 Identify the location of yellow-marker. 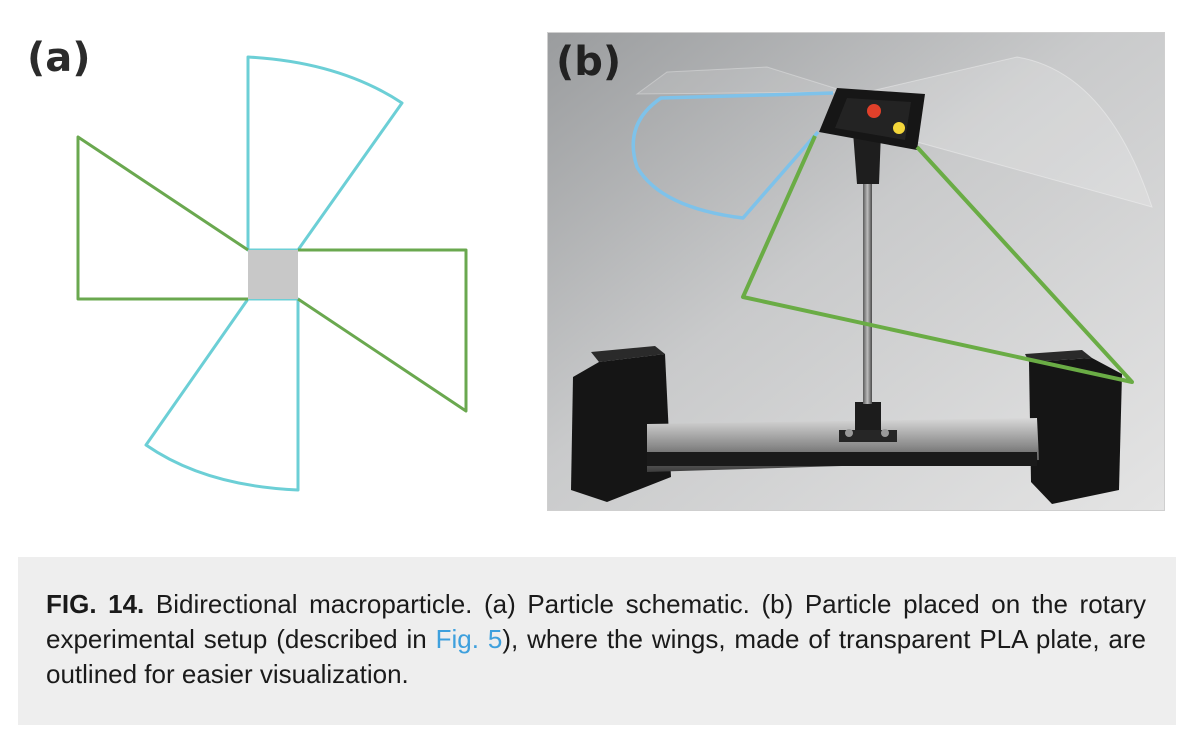
(899, 128).